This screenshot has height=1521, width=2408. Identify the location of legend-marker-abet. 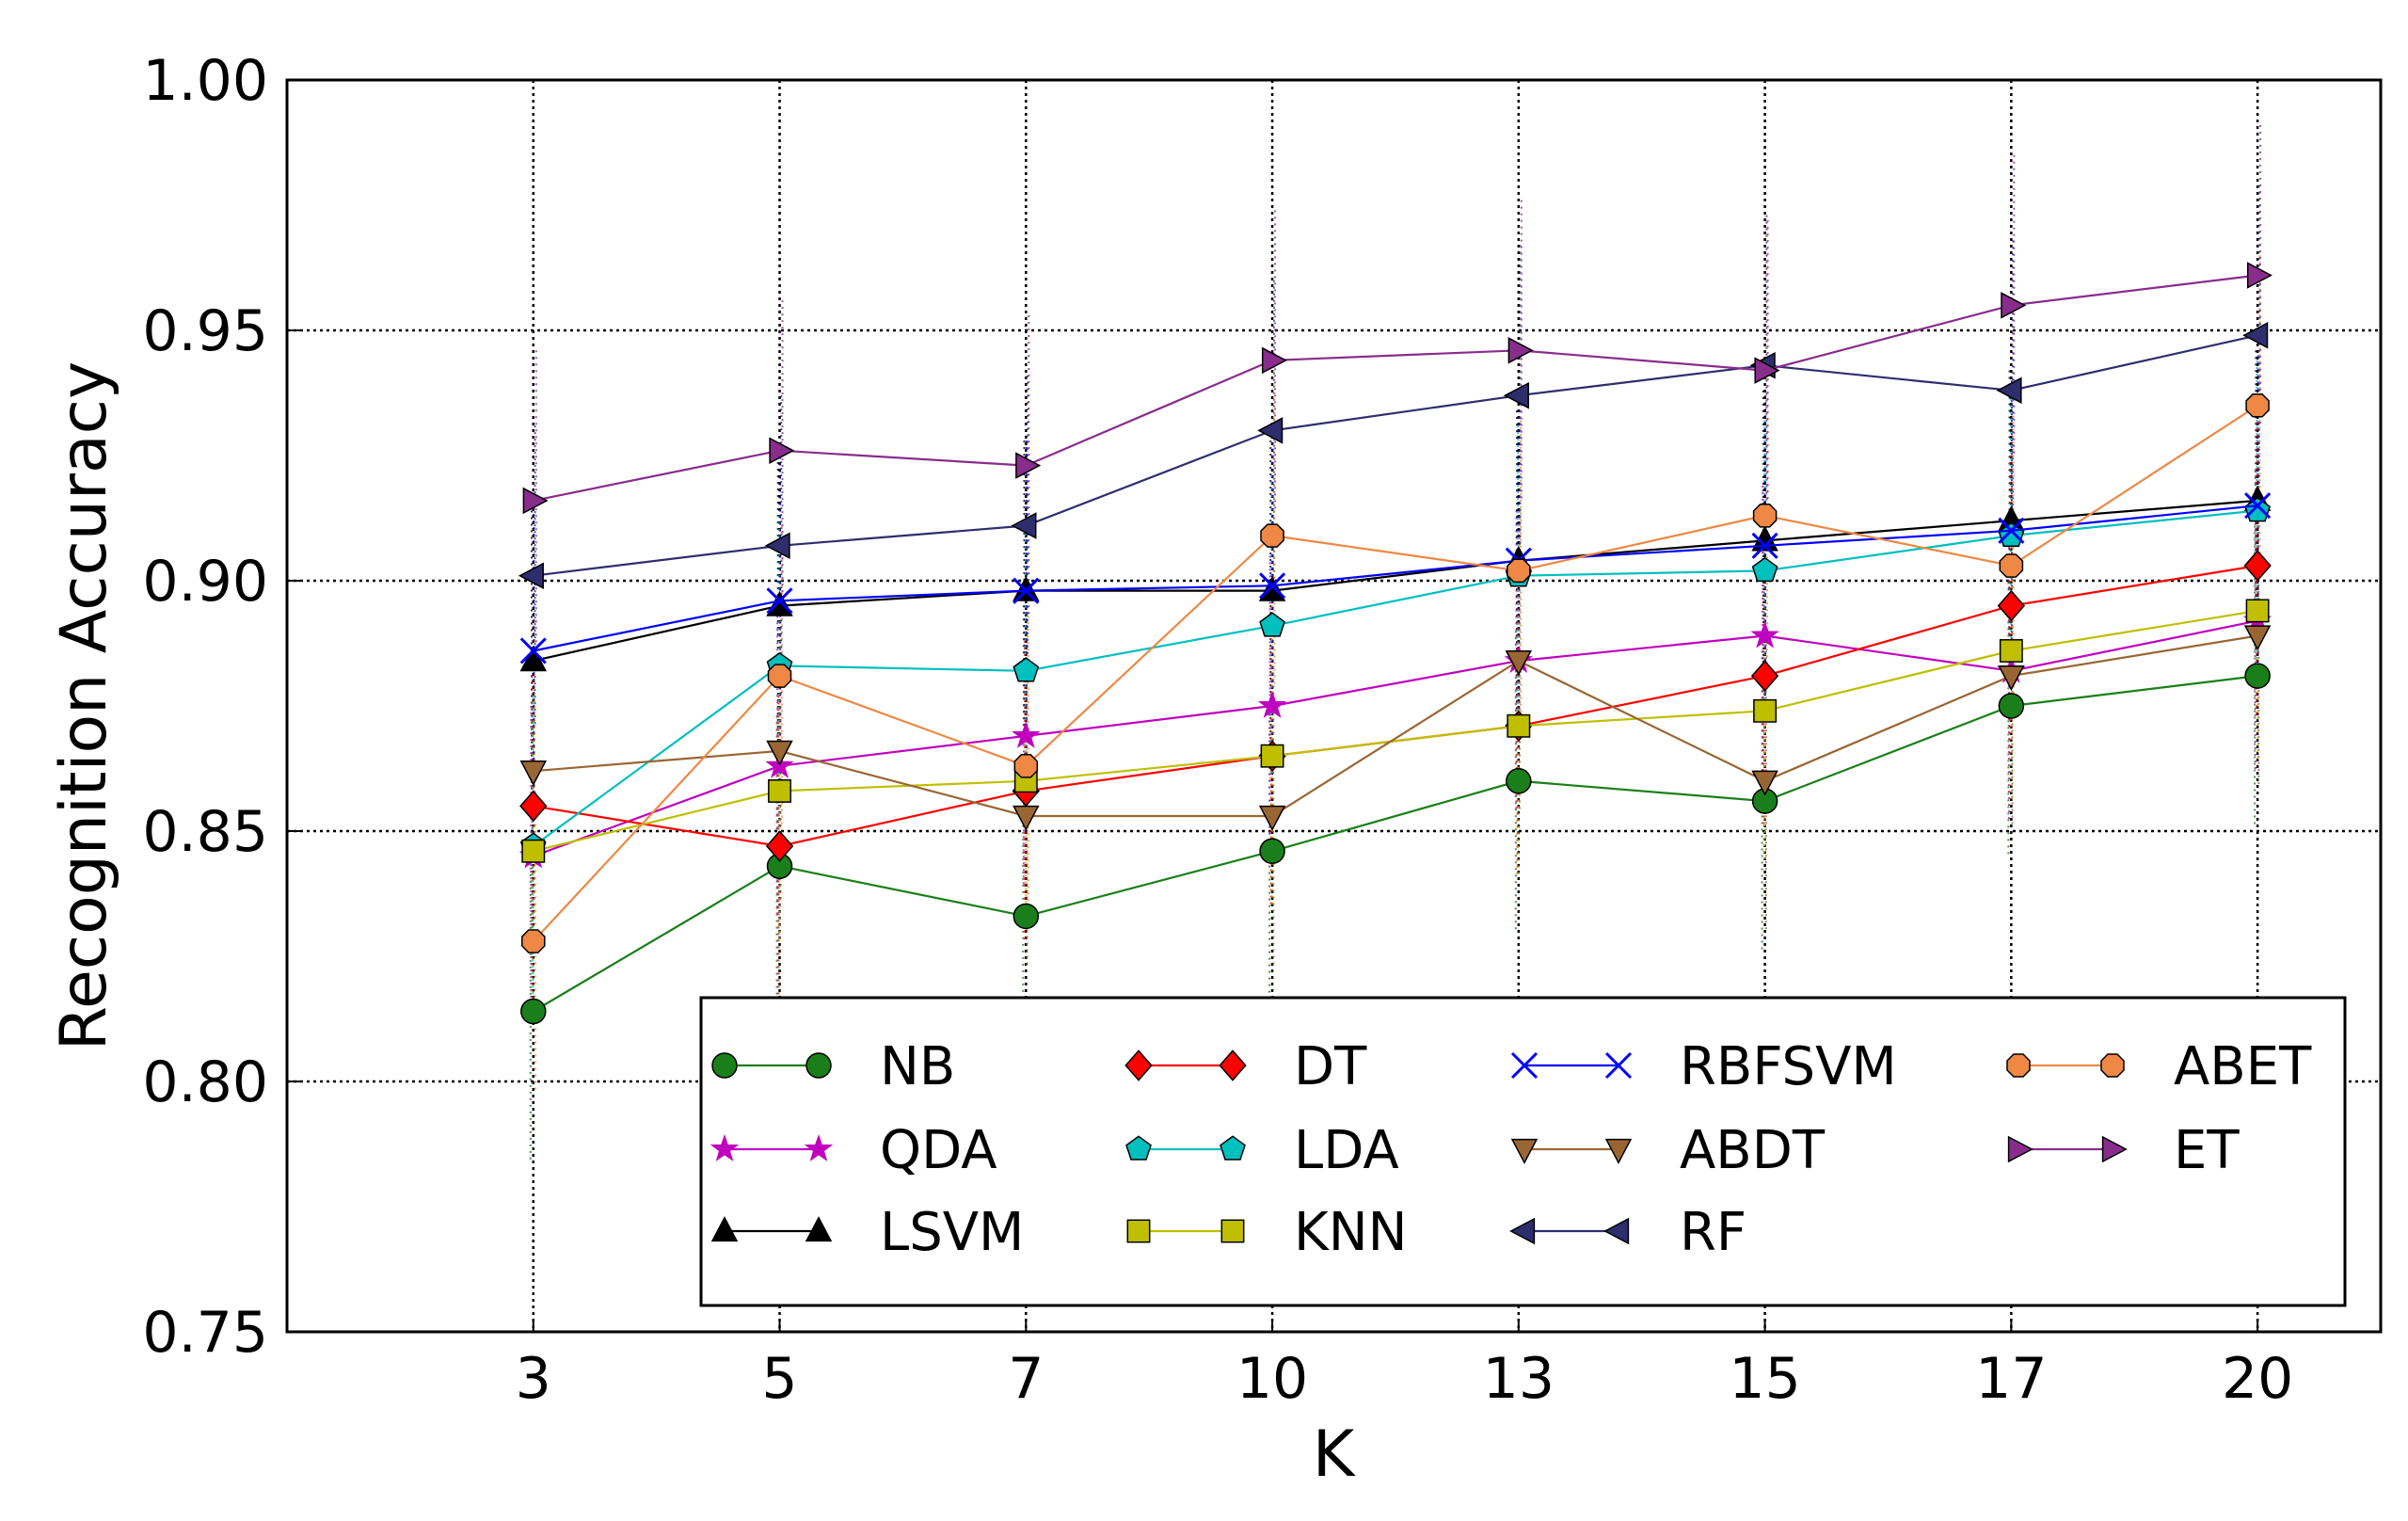
(2018, 1065).